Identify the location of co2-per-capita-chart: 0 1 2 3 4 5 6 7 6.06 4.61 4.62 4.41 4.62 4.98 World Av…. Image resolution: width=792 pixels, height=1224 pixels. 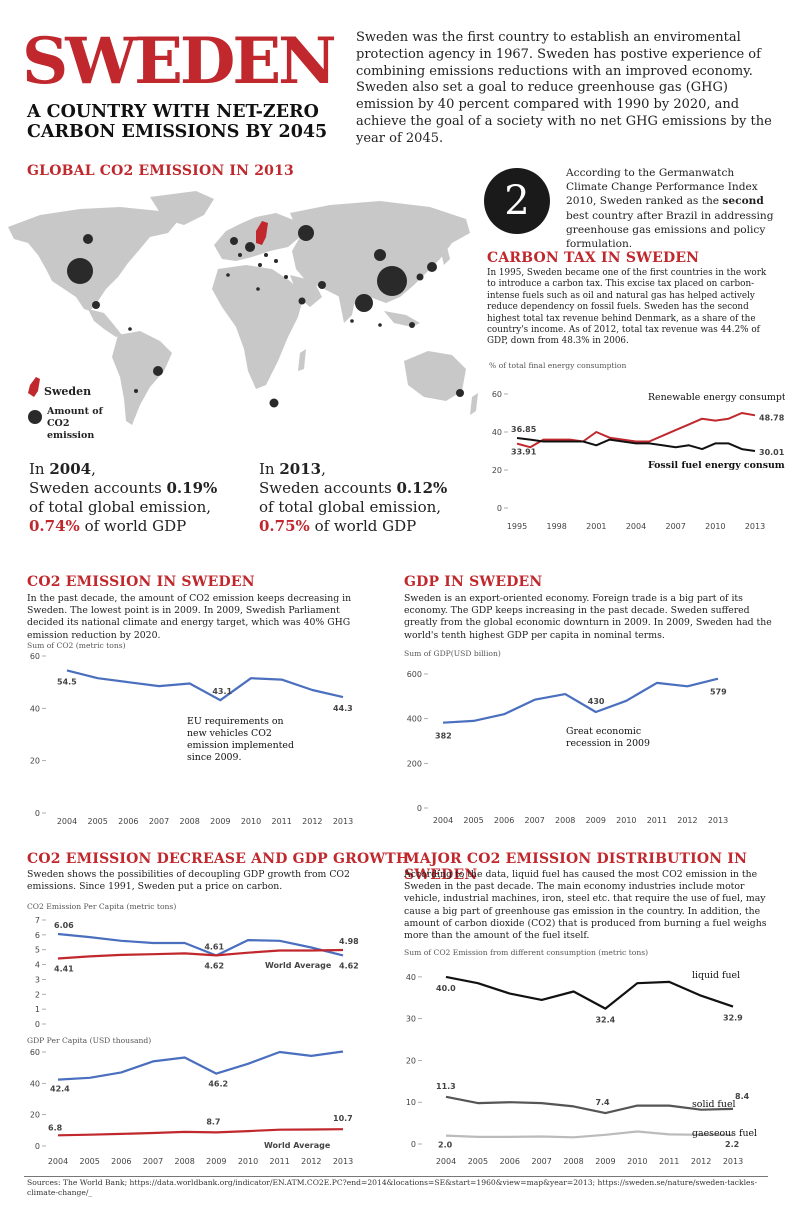
(197, 972).